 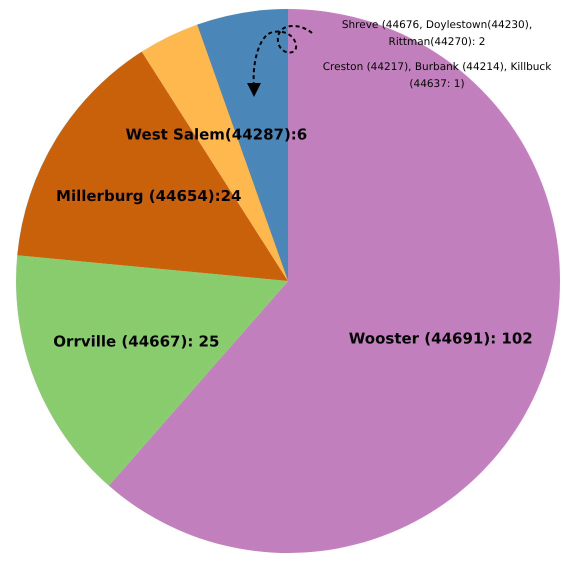 What do you see at coordinates (136, 341) in the screenshot?
I see `slice-label: Orrville (44667): 25` at bounding box center [136, 341].